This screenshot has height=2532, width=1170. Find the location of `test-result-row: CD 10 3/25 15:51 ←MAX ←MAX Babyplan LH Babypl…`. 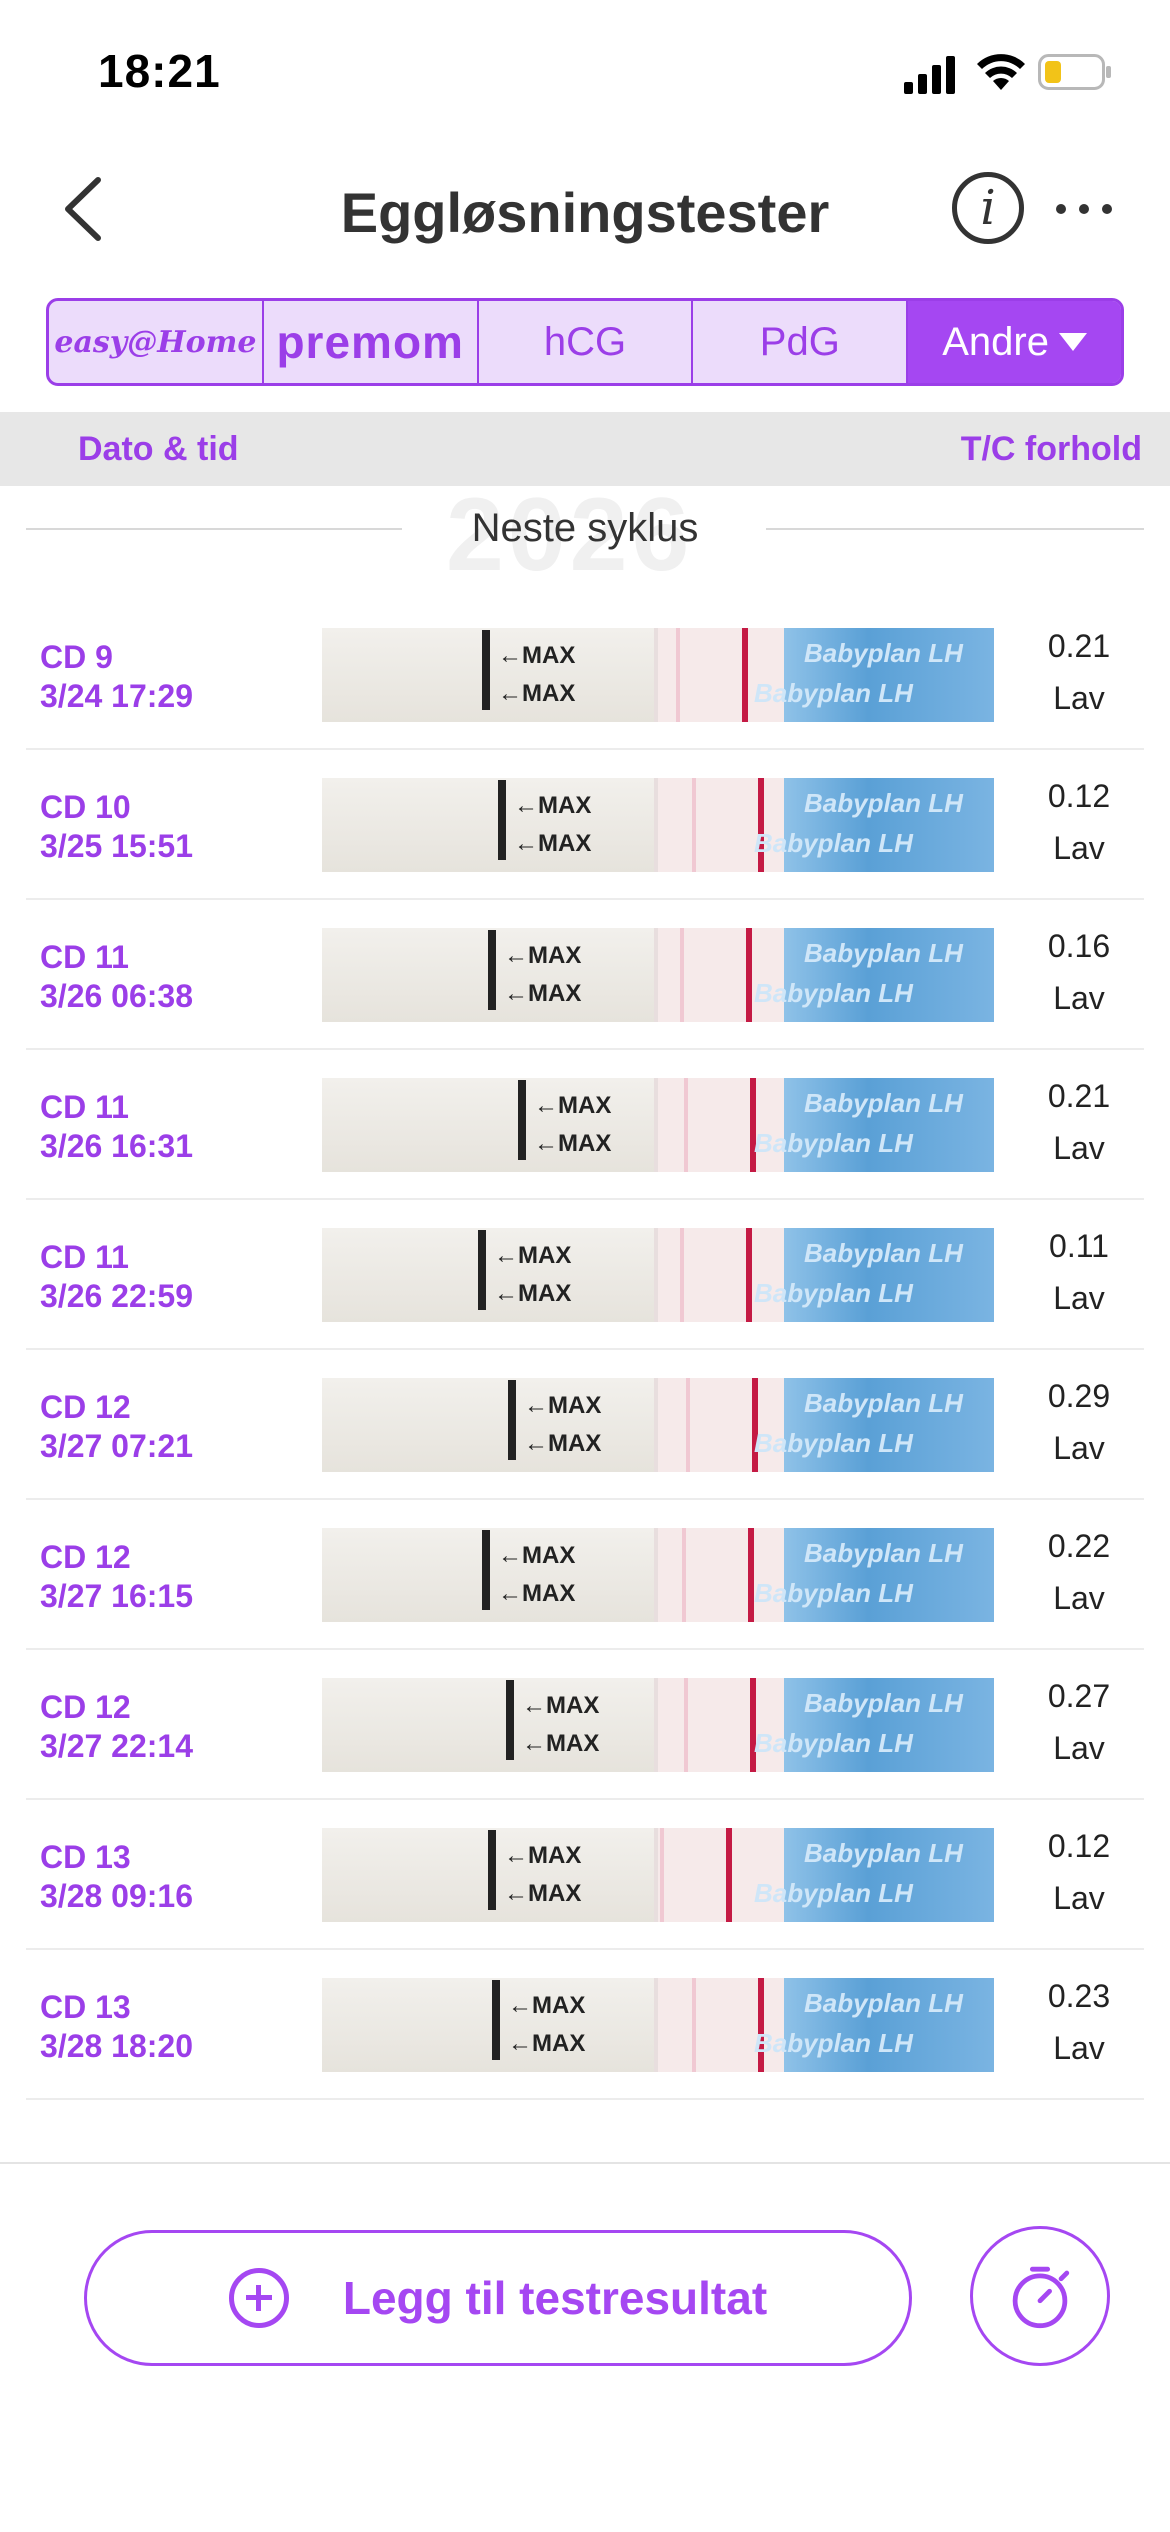

test-result-row: CD 10 3/25 15:51 ←MAX ←MAX Babyplan LH Babypl… is located at coordinates (585, 825).